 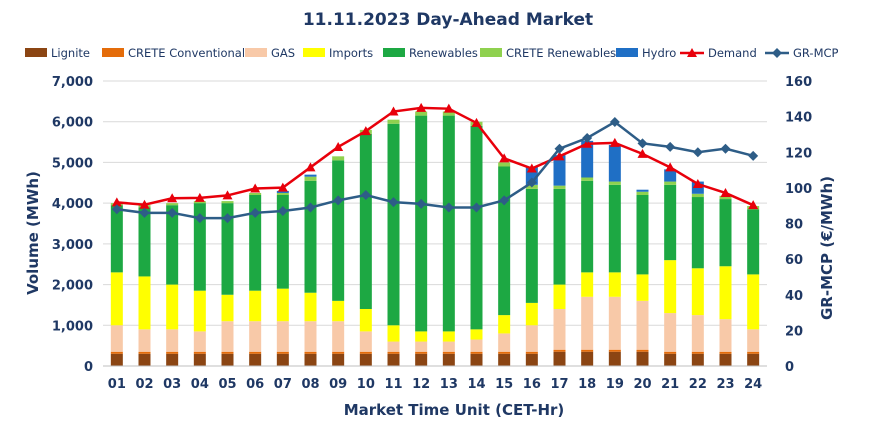 What do you see at coordinates (393, 384) in the screenshot?
I see `x-tick-label: 11` at bounding box center [393, 384].